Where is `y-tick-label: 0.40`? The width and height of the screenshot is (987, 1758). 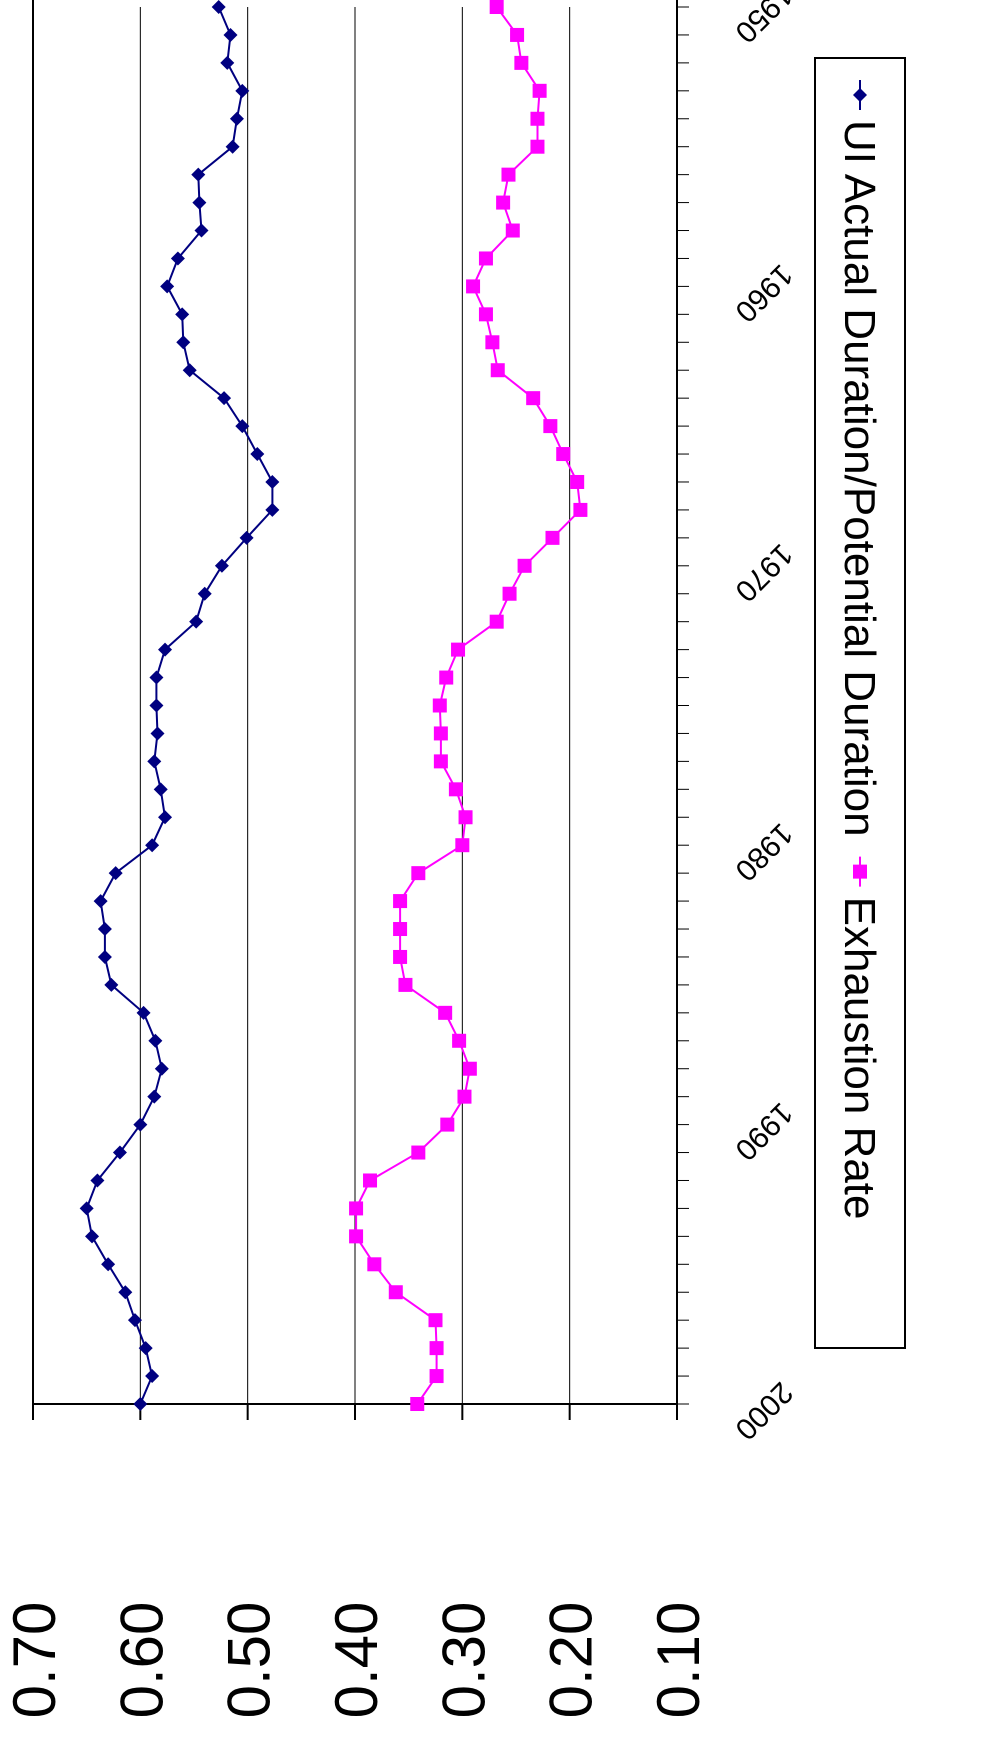
y-tick-label: 0.40 is located at coordinates (356, 1660).